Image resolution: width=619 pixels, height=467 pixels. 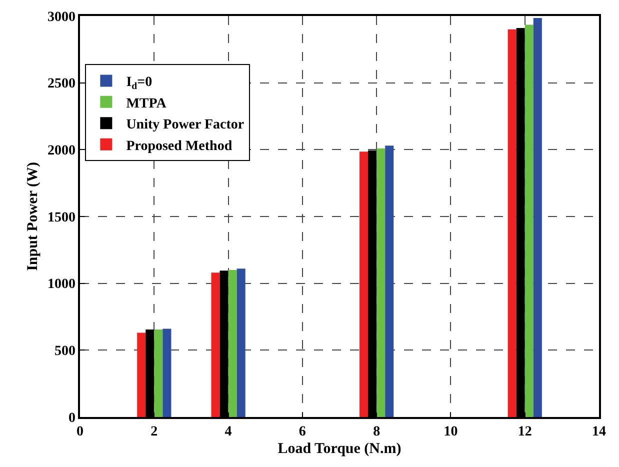 What do you see at coordinates (228, 432) in the screenshot?
I see `x-tick-label: 4` at bounding box center [228, 432].